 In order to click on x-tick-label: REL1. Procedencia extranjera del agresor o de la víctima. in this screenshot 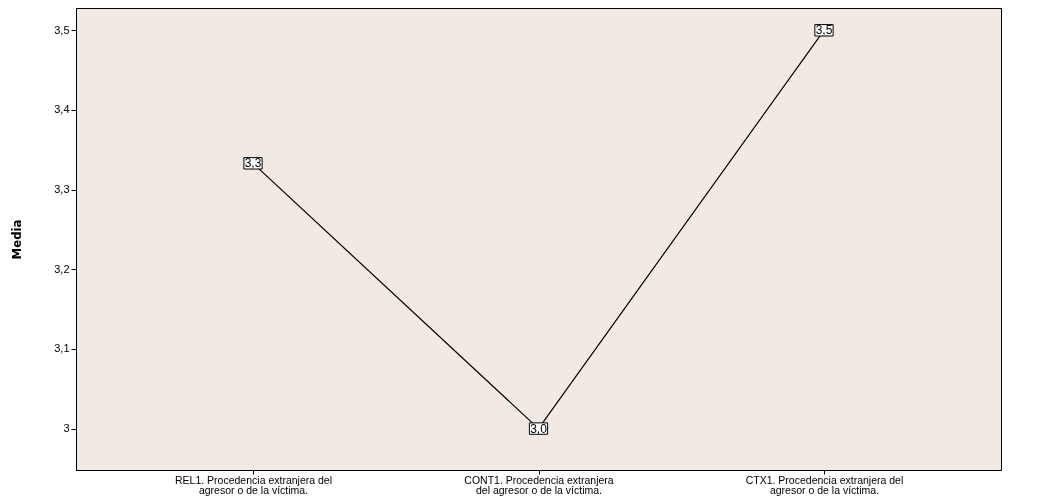, I will do `click(254, 484)`.